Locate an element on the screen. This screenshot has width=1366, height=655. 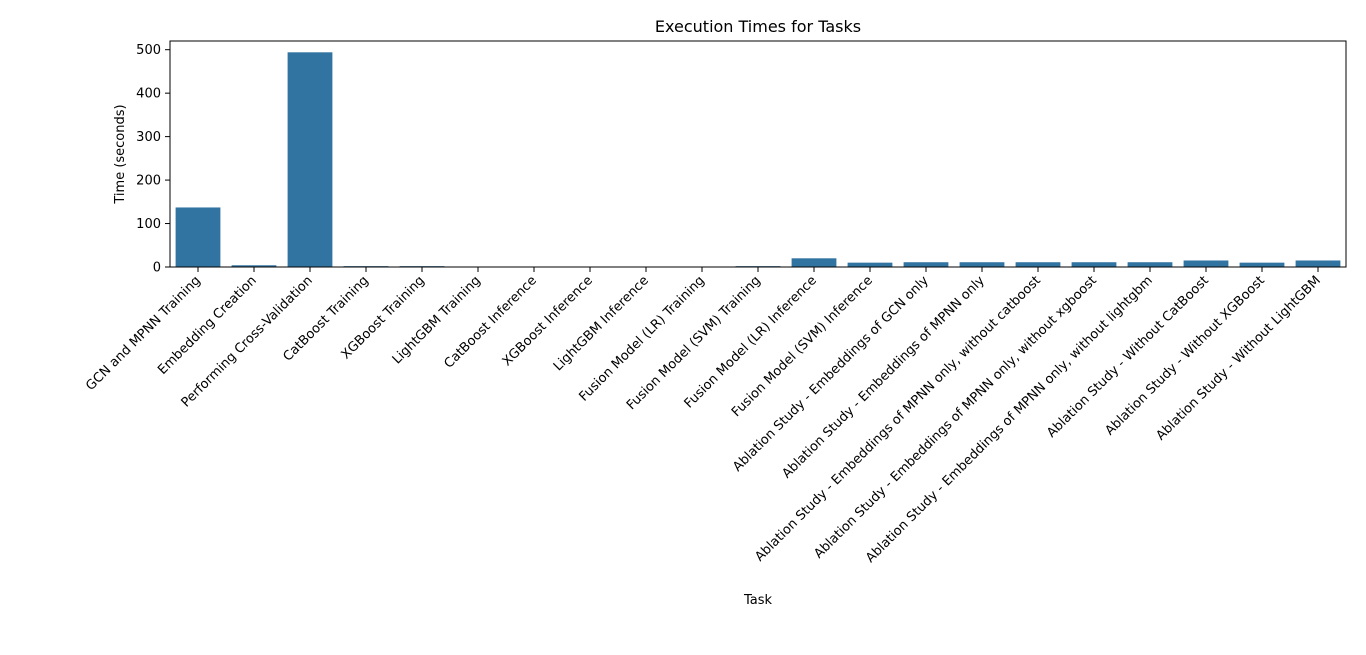
y-tick-label: 0 is located at coordinates (157, 268).